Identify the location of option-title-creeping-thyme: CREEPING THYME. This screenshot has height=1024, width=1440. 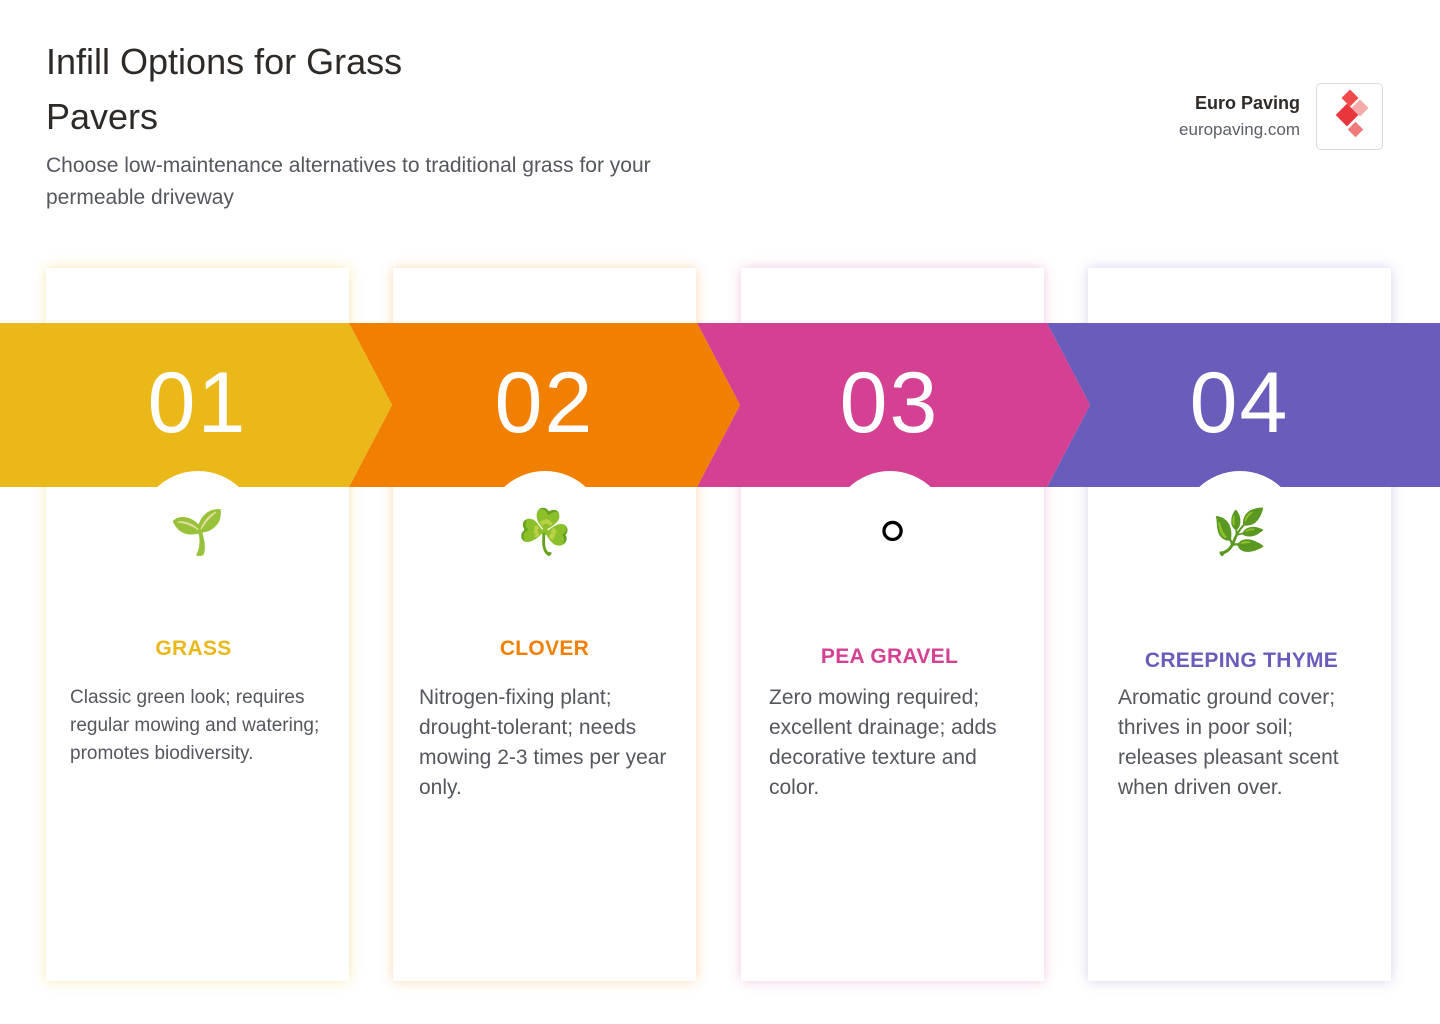
(1241, 660).